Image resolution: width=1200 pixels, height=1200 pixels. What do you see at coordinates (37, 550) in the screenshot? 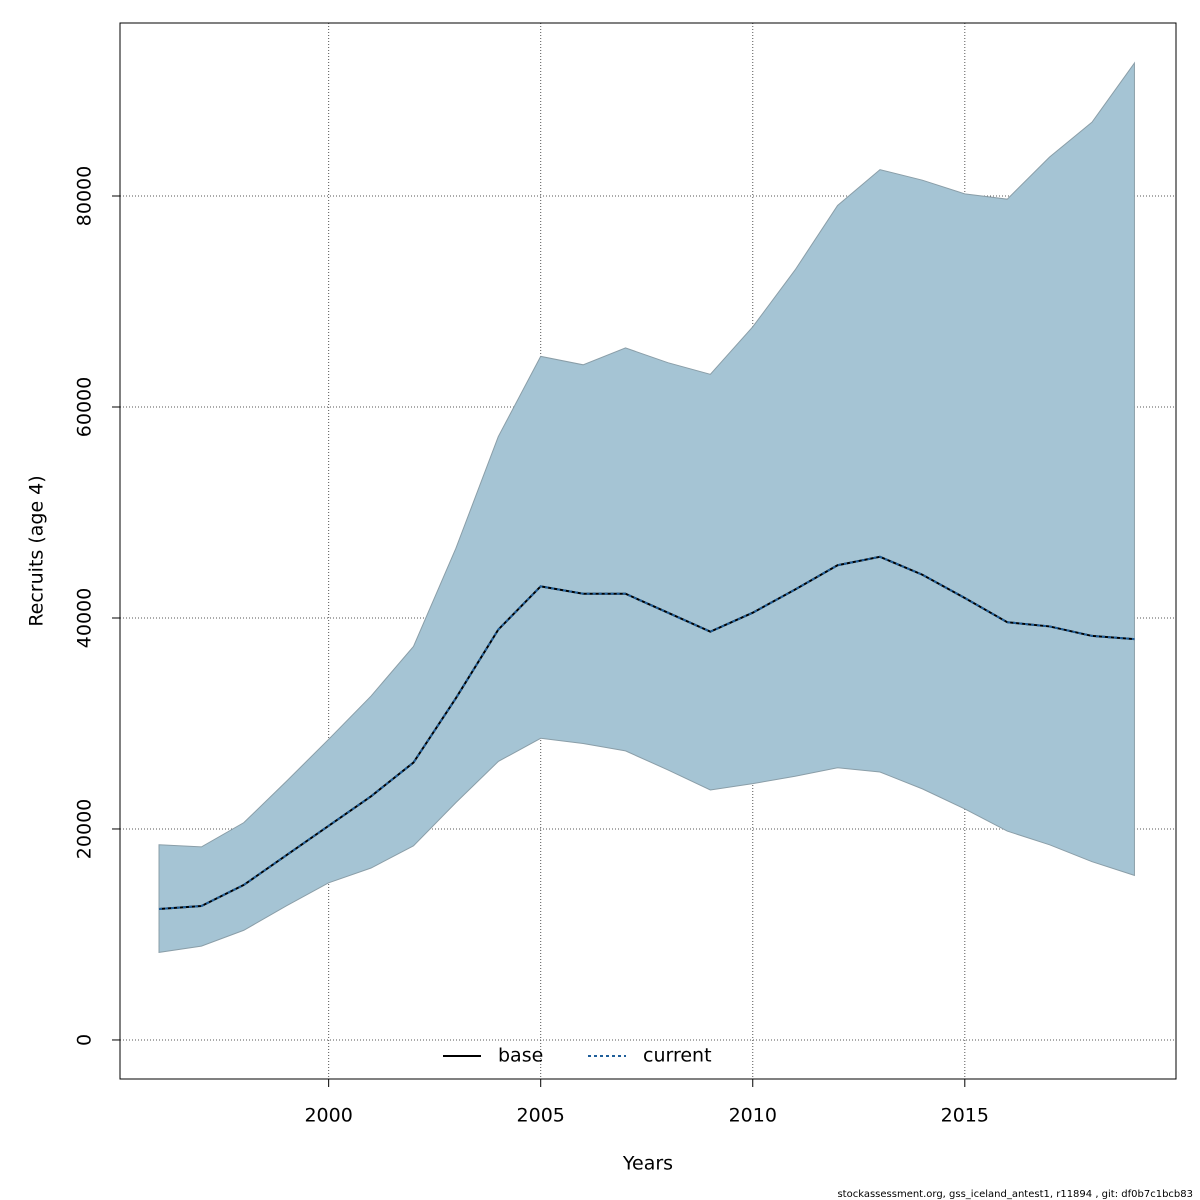
I see `y-axis-label: Recruits (age 4)` at bounding box center [37, 550].